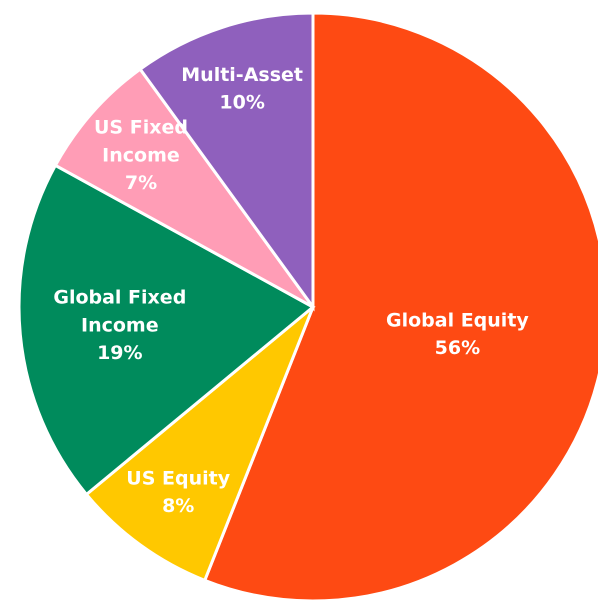 The width and height of the screenshot is (598, 601). What do you see at coordinates (119, 353) in the screenshot?
I see `slice-value-label: 19%` at bounding box center [119, 353].